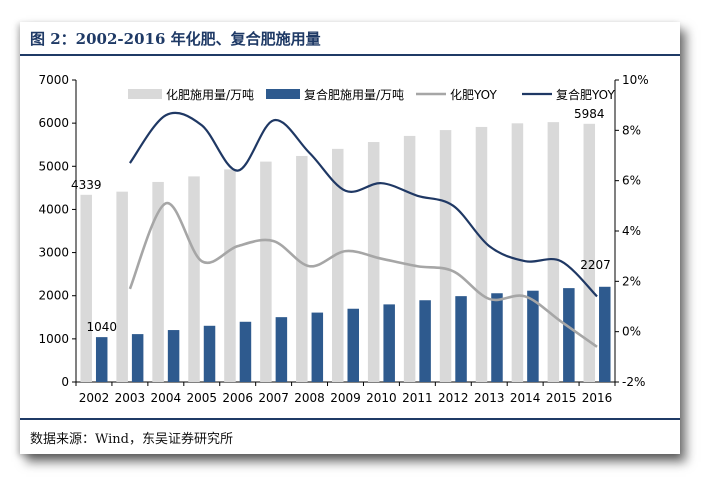  I want to click on x-tick-label: 2016, so click(597, 398).